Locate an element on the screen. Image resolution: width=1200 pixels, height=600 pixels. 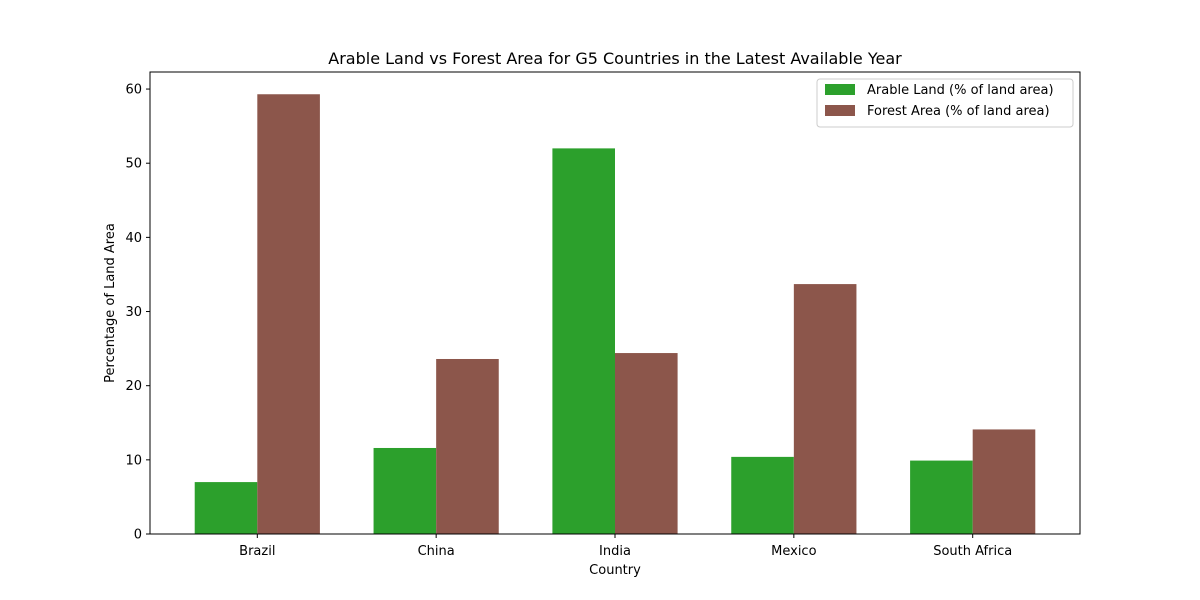
y-tick-label: 0 is located at coordinates (138, 535).